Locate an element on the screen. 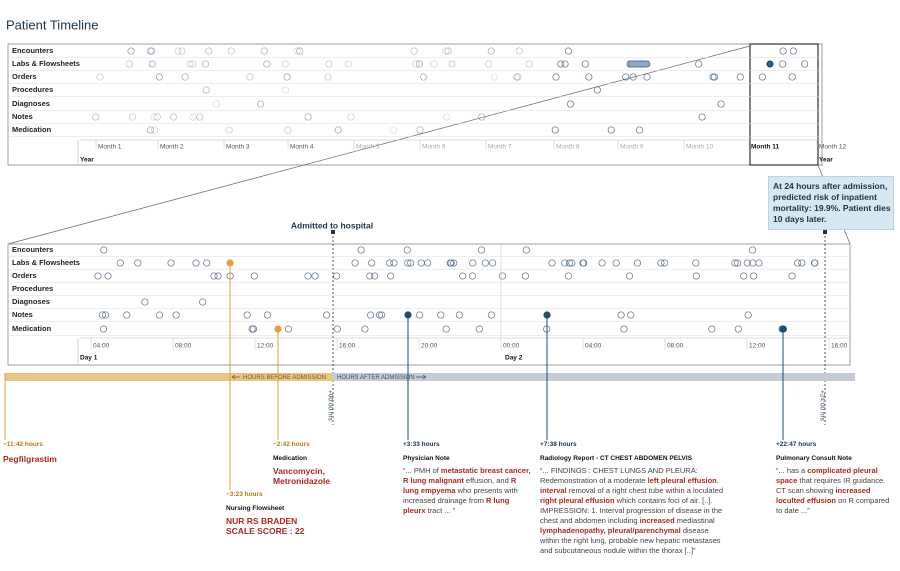  text-segment: tract ... ” is located at coordinates (440, 510).